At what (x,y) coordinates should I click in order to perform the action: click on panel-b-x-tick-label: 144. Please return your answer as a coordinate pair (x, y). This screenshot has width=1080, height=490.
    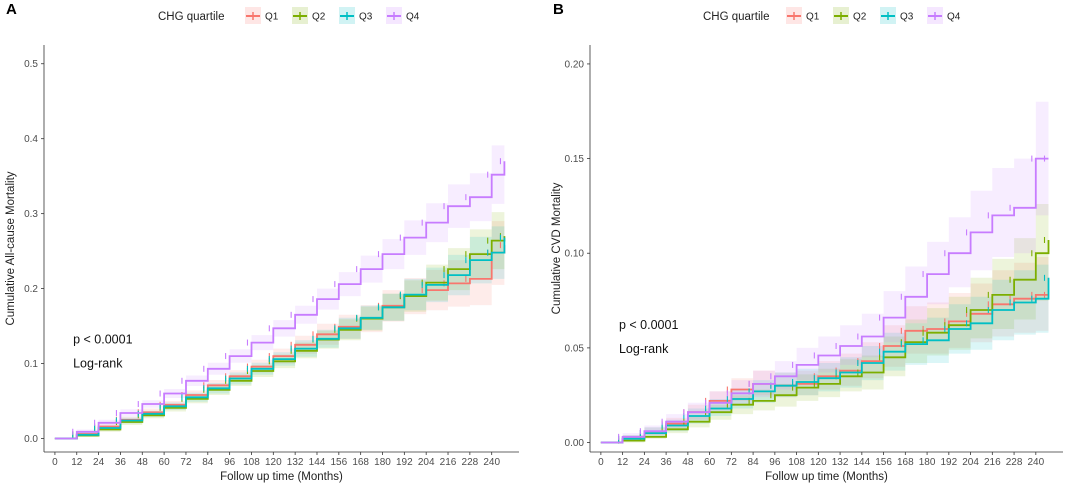
    Looking at the image, I should click on (861, 462).